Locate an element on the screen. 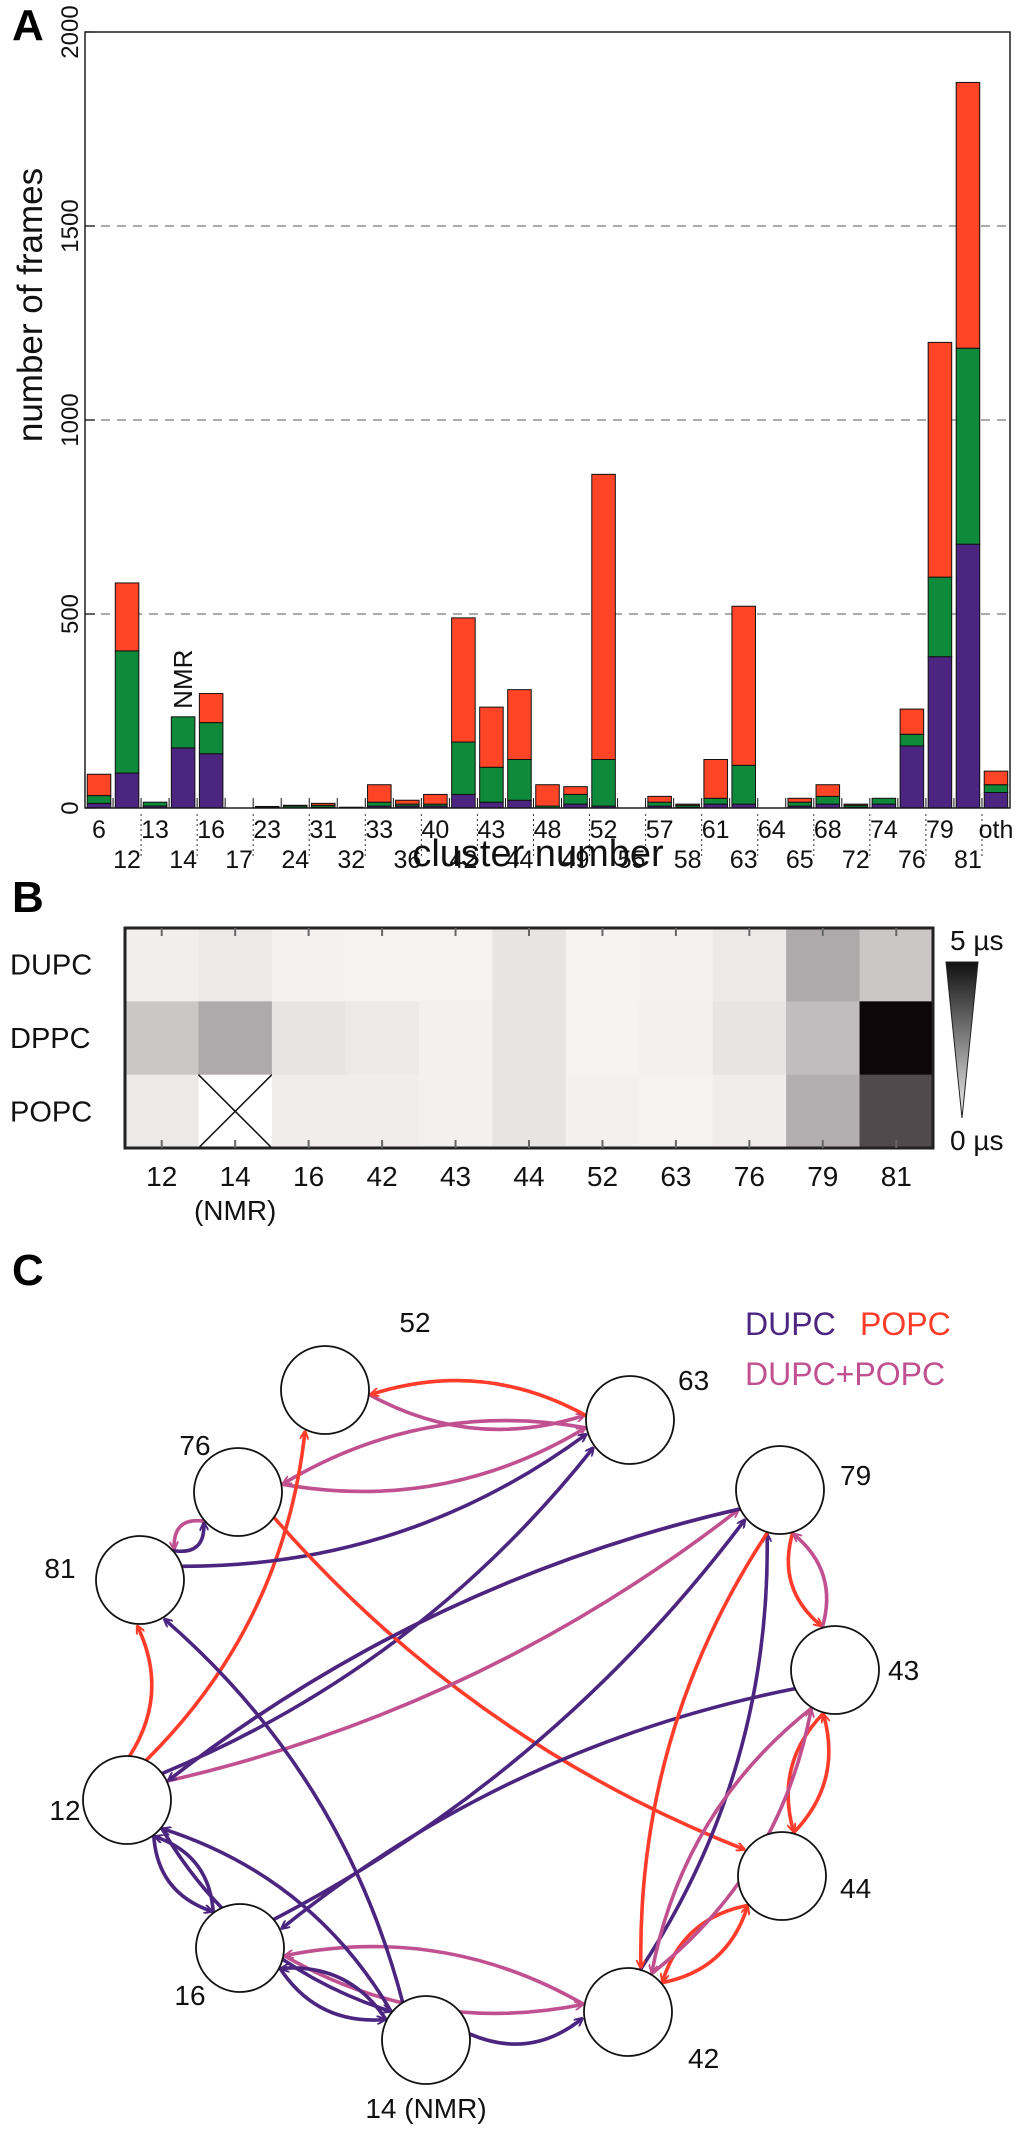 The height and width of the screenshot is (2130, 1024). bar-43-dppc is located at coordinates (491, 784).